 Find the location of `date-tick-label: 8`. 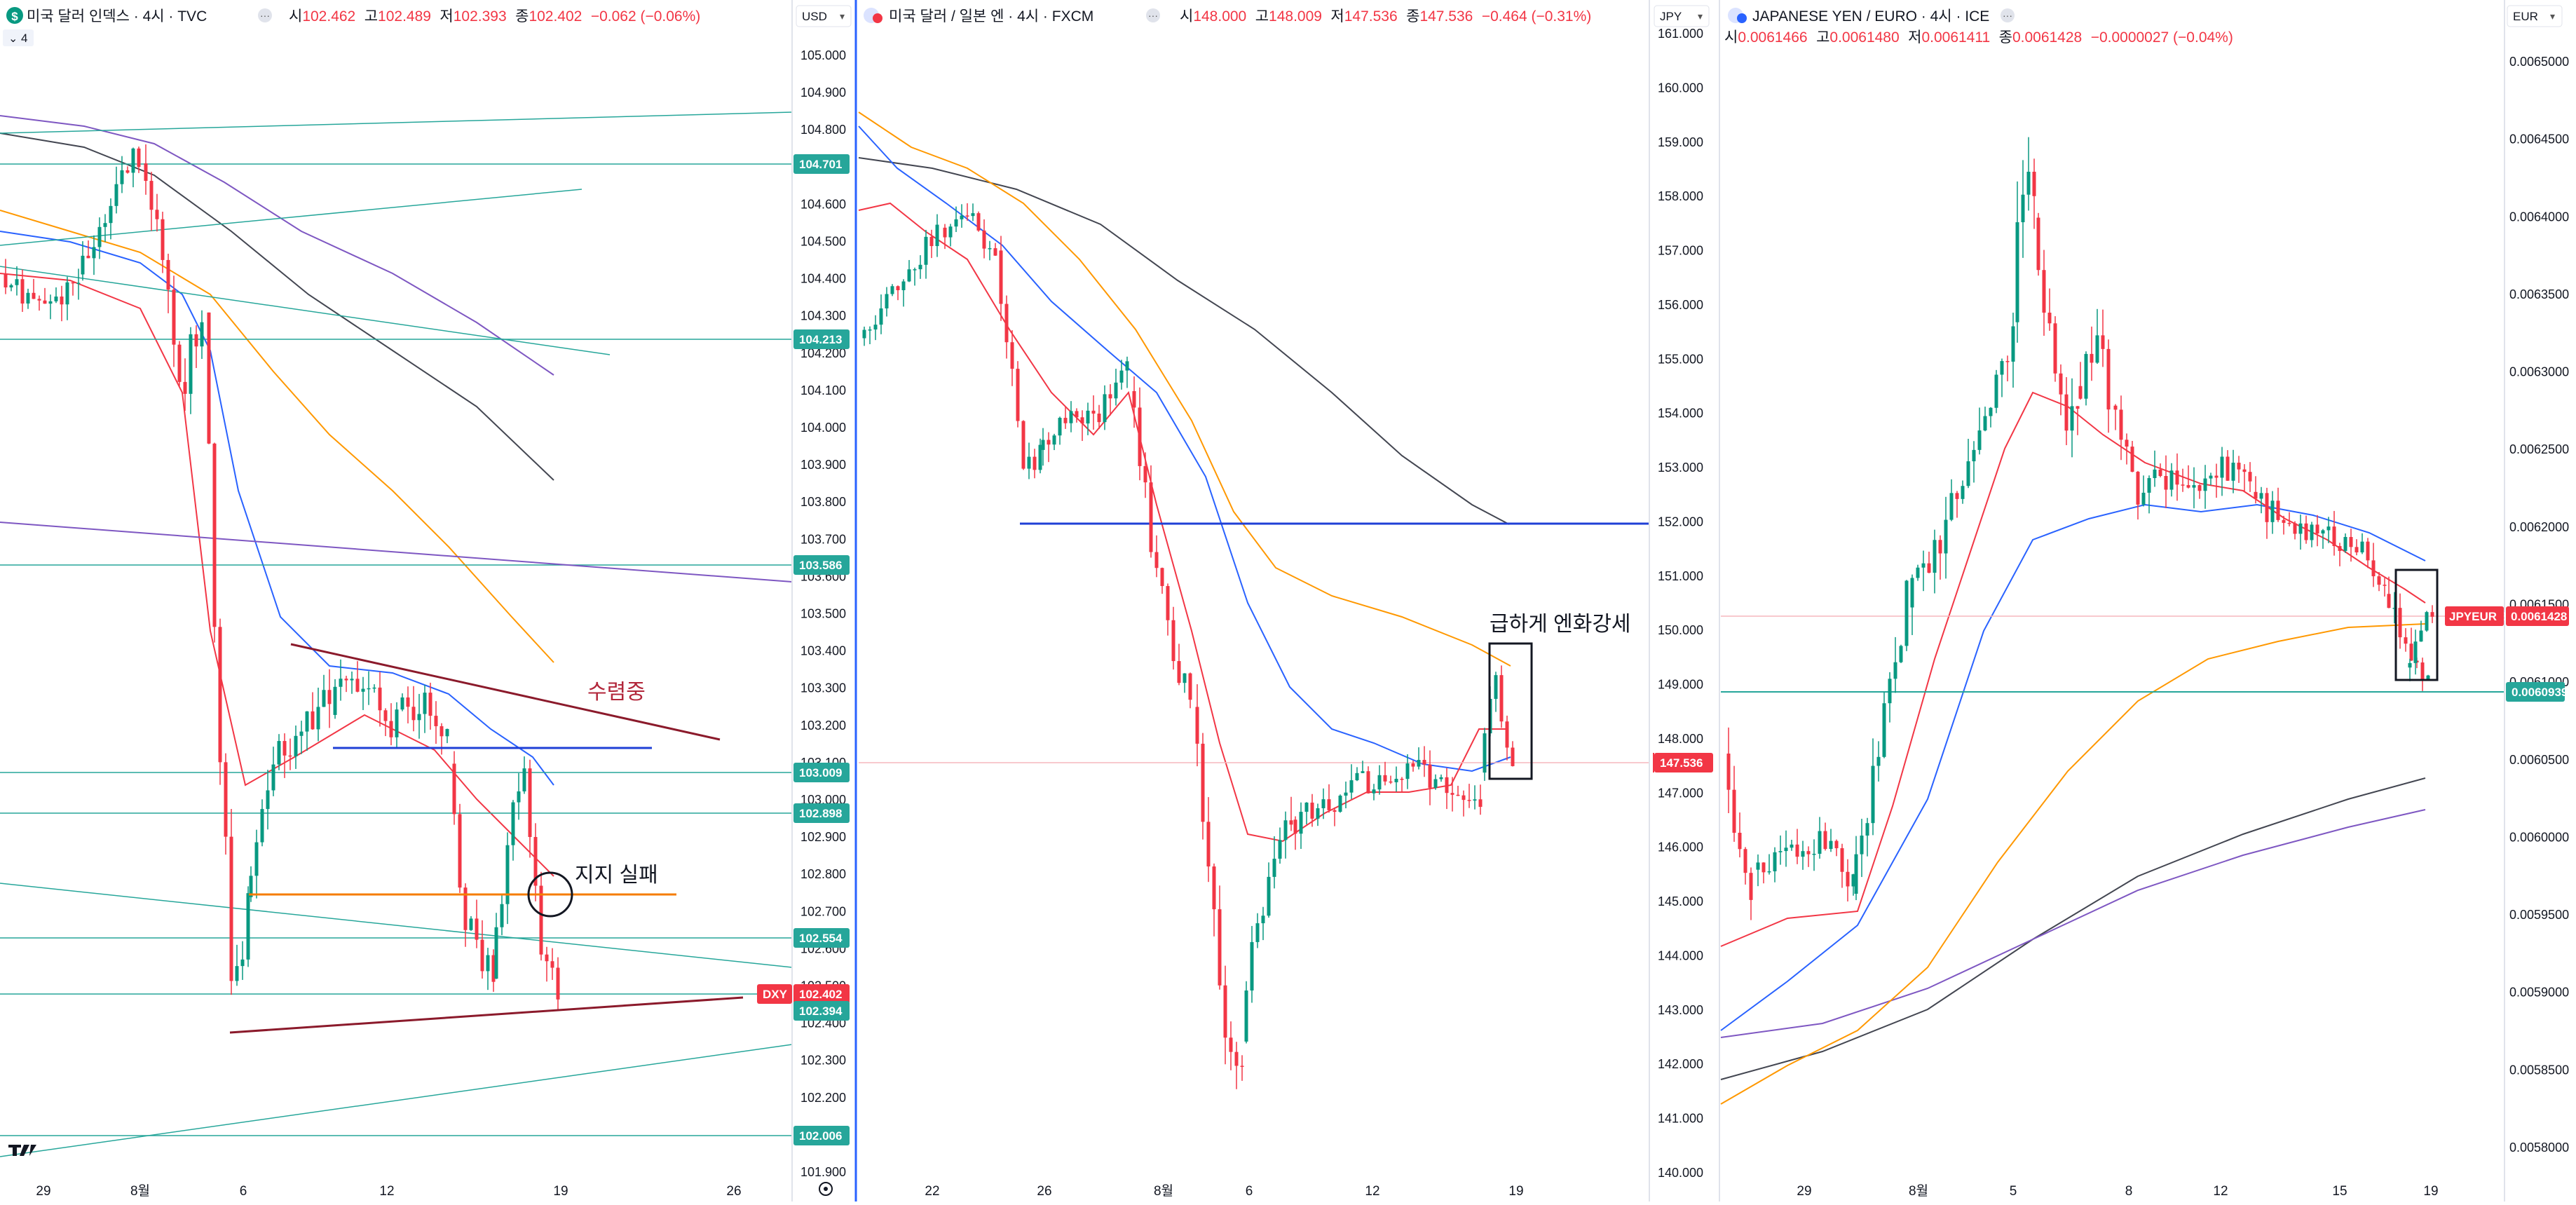

date-tick-label: 8 is located at coordinates (2129, 1191).